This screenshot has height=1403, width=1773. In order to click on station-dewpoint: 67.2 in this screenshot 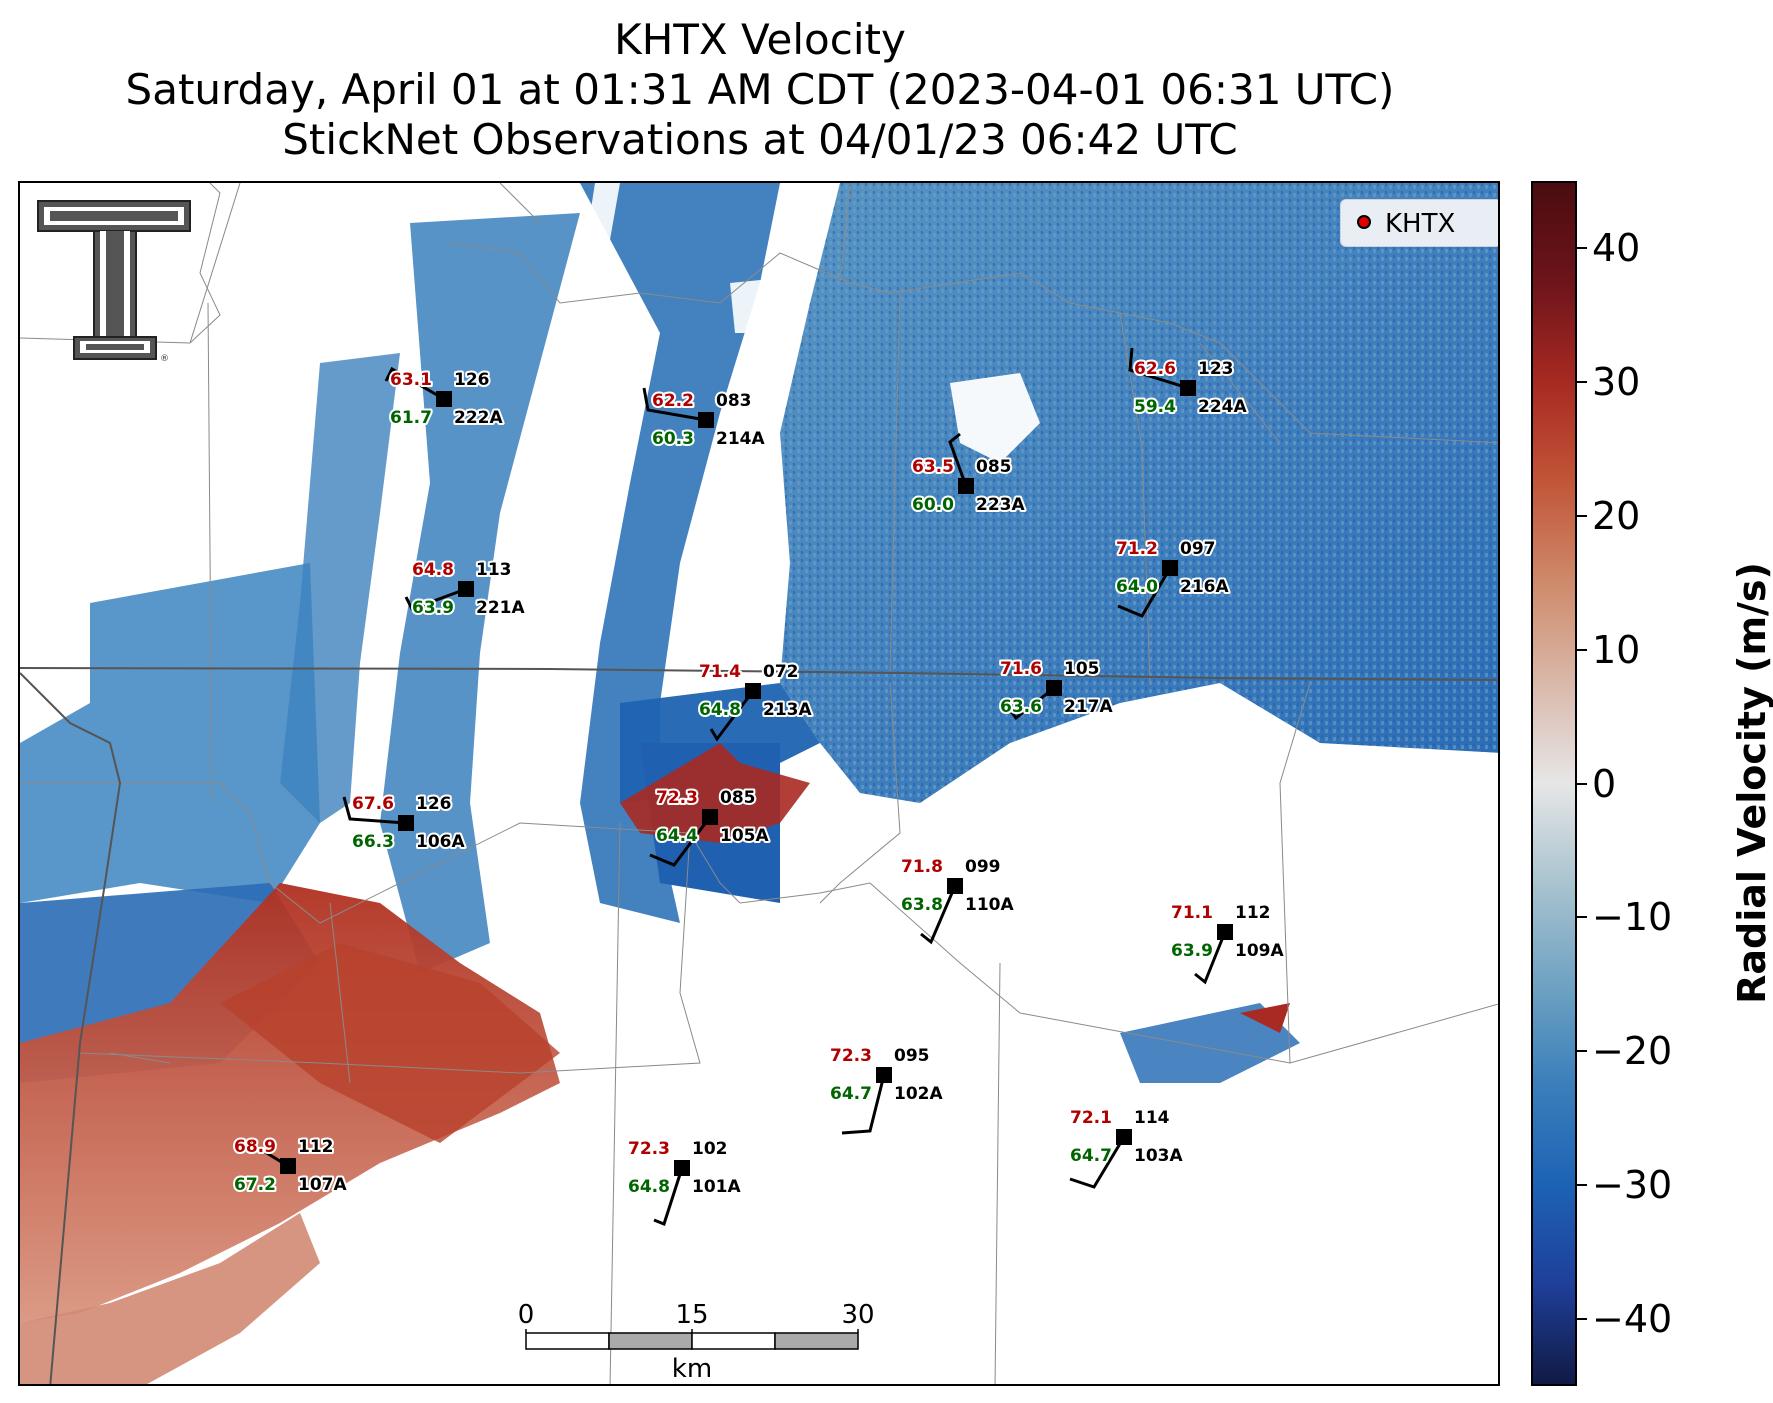, I will do `click(255, 1185)`.